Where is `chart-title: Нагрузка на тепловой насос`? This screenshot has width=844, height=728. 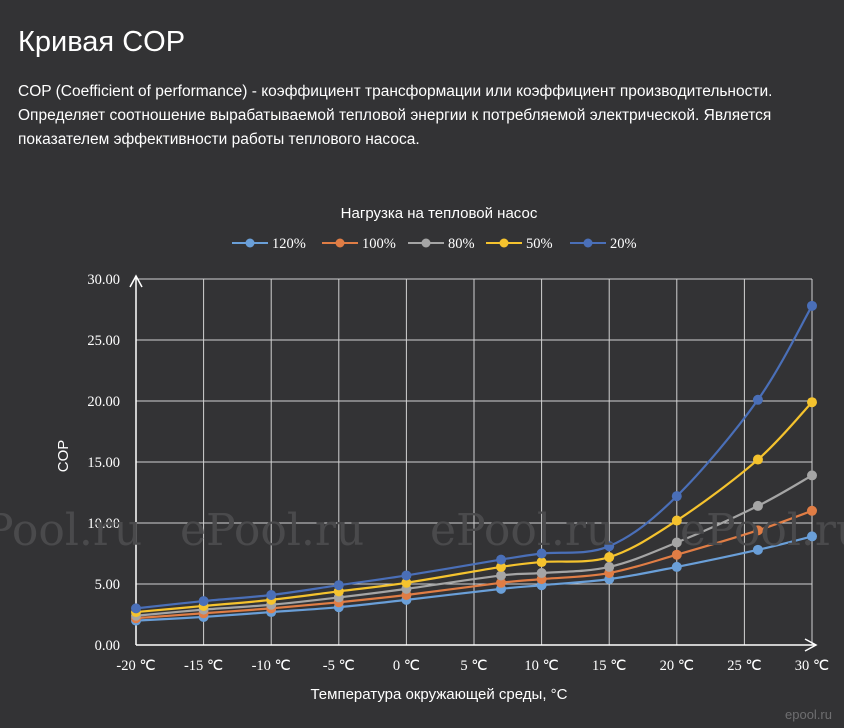 chart-title: Нагрузка на тепловой насос is located at coordinates (439, 213).